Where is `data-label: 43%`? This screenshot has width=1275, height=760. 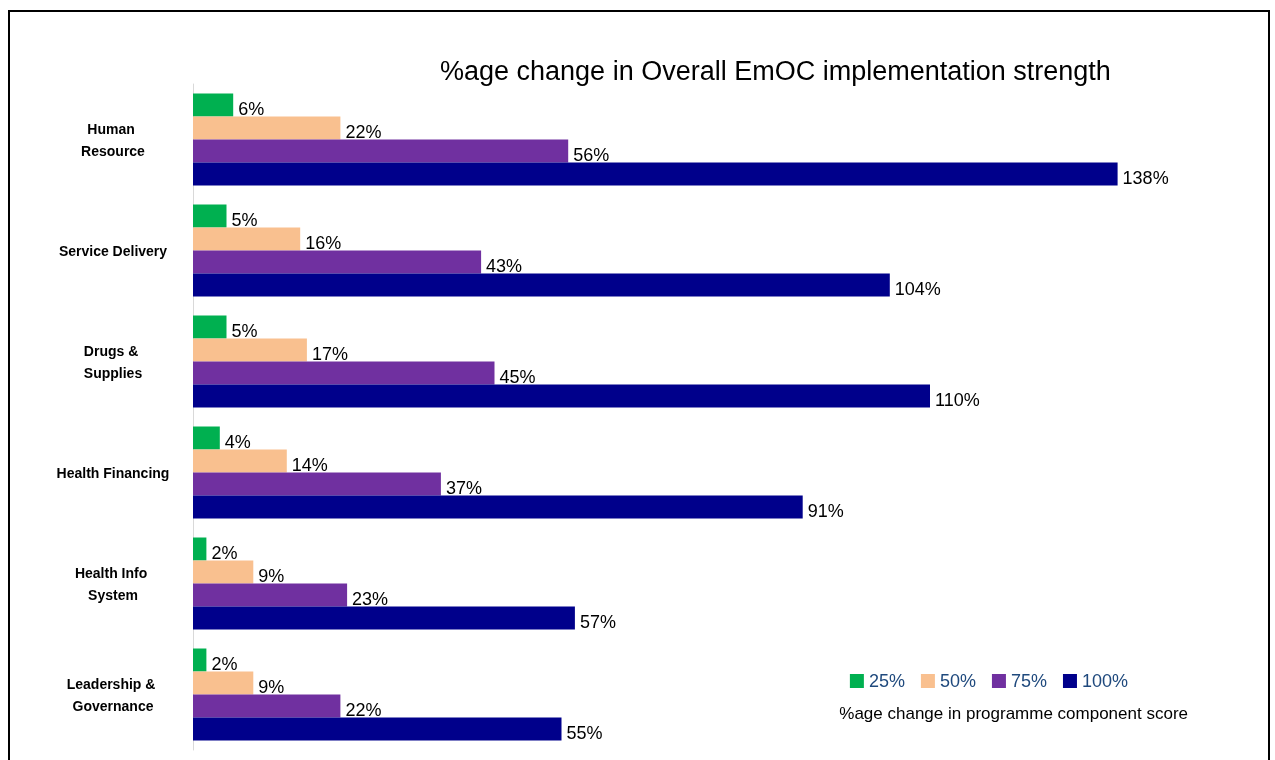
data-label: 43% is located at coordinates (504, 266).